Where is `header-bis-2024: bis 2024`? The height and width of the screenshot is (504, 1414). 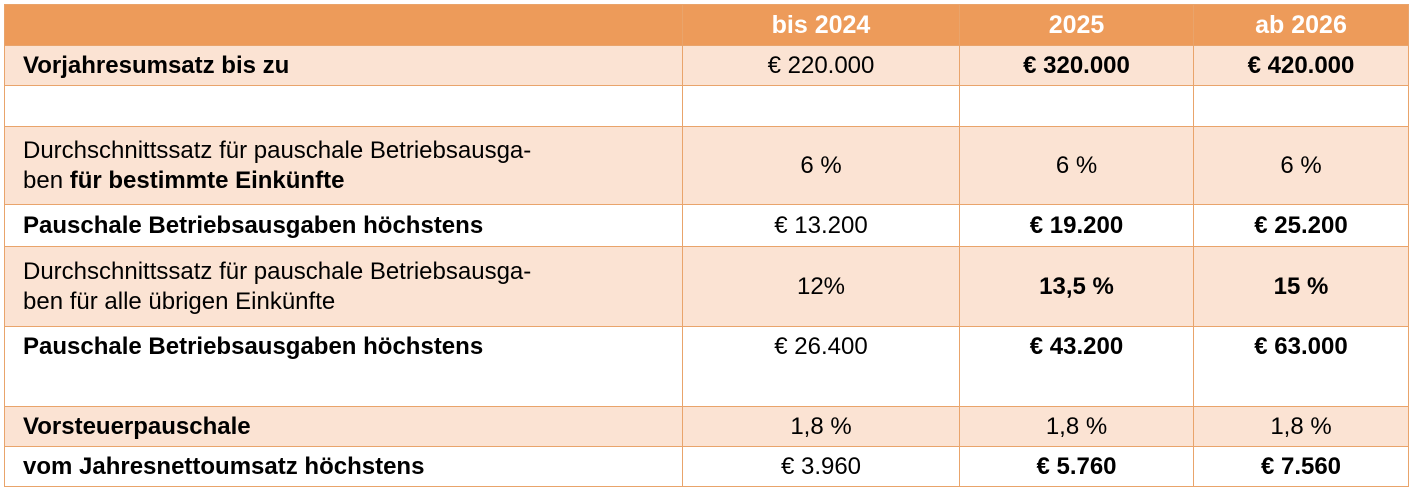 header-bis-2024: bis 2024 is located at coordinates (821, 25).